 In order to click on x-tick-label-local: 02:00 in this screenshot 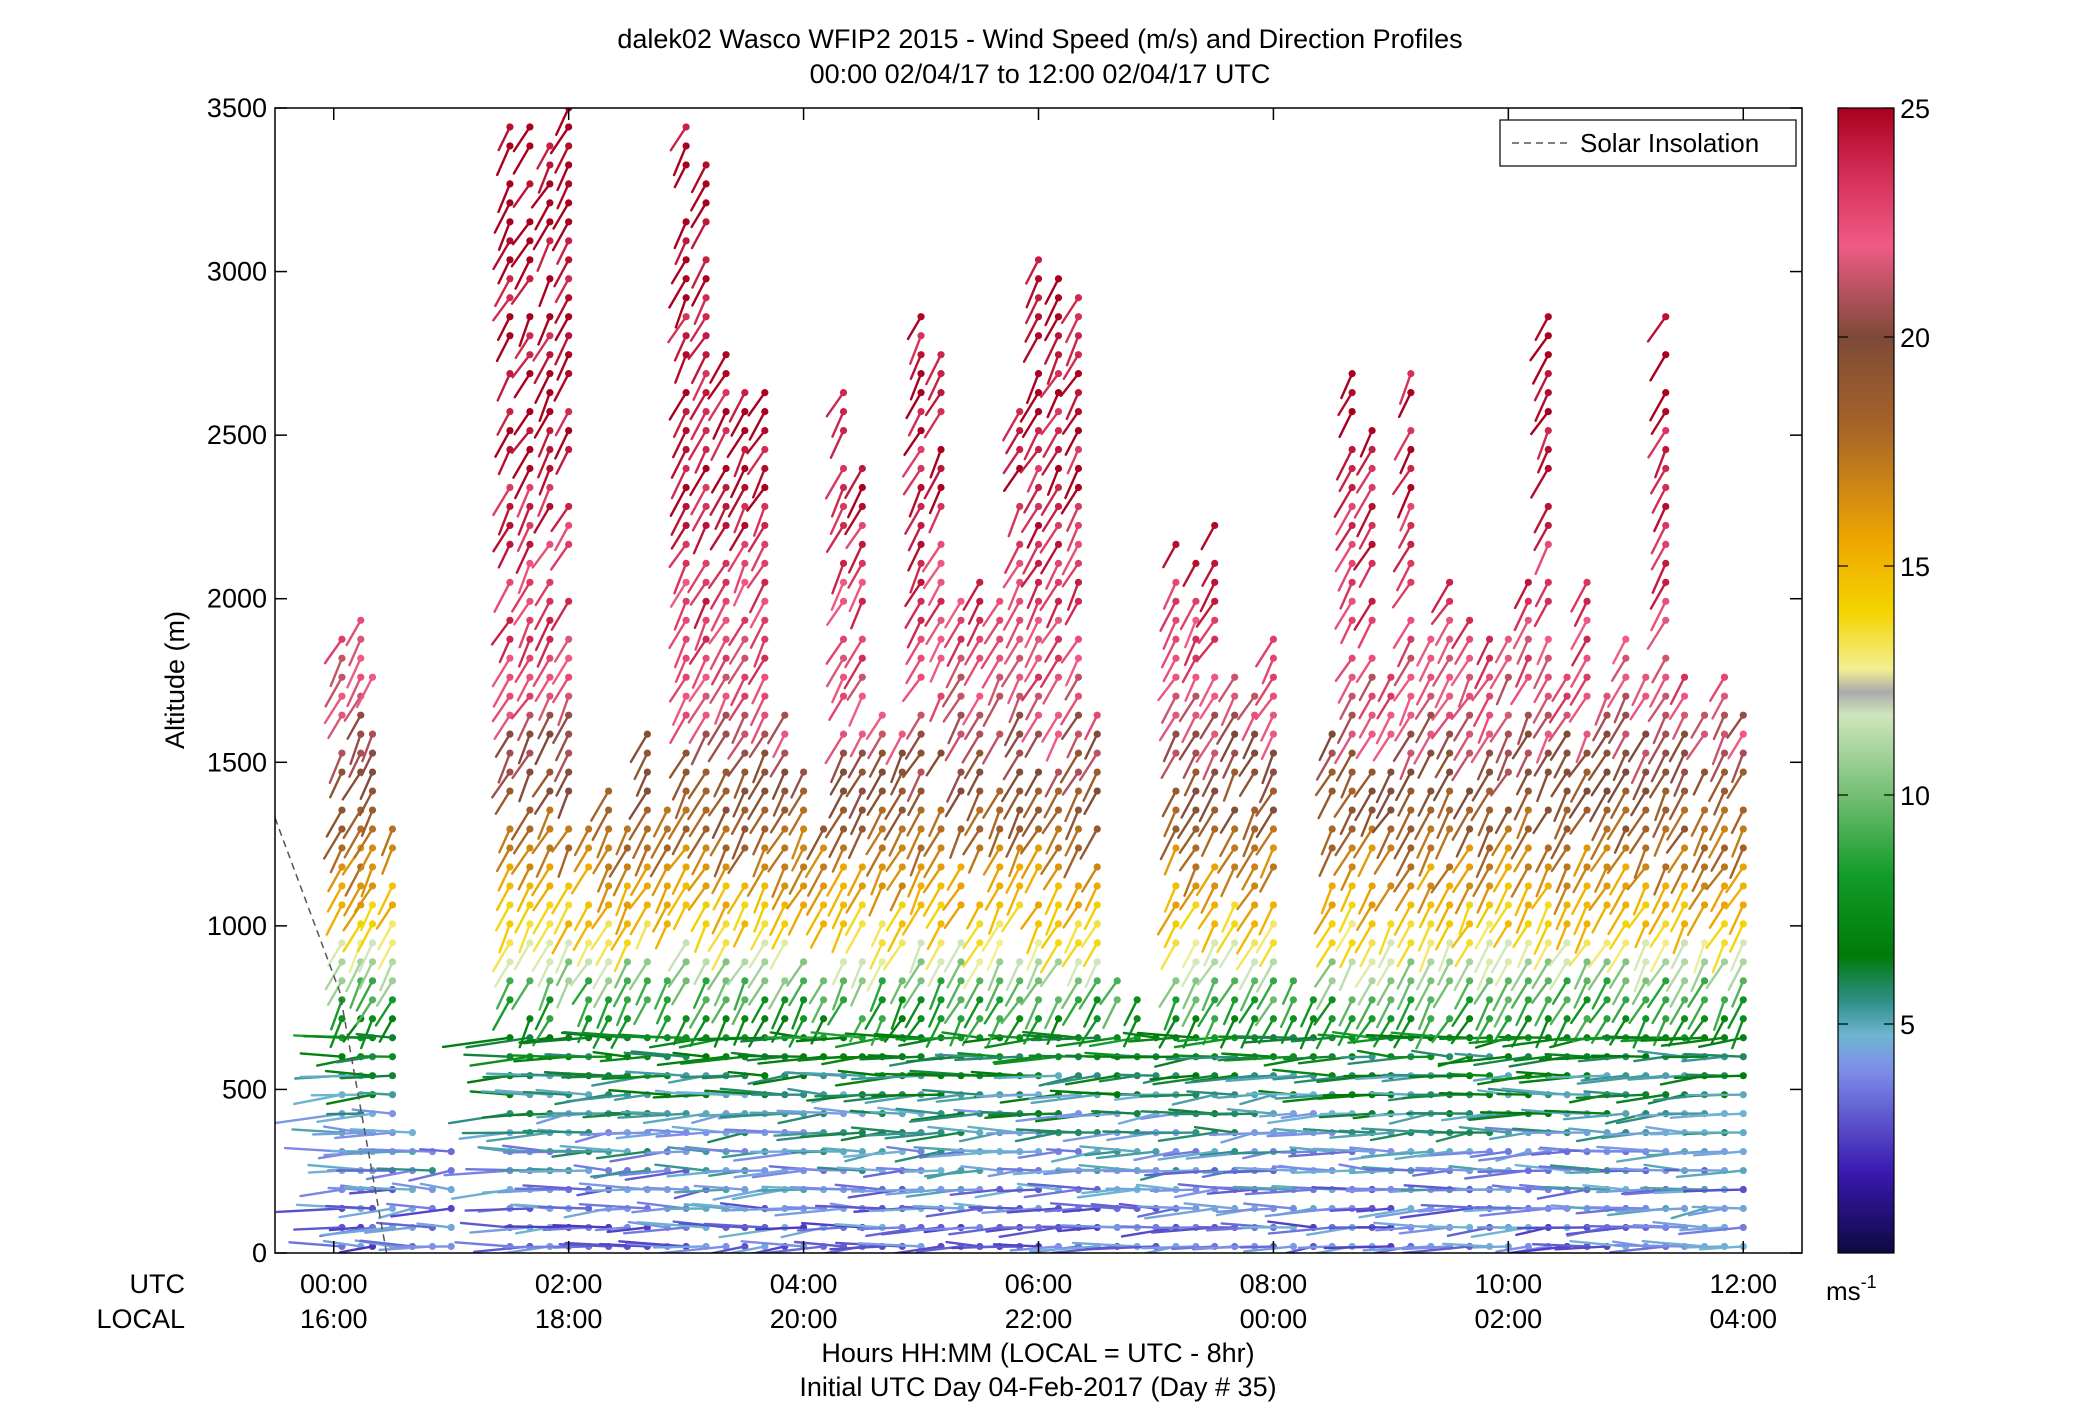, I will do `click(1509, 1319)`.